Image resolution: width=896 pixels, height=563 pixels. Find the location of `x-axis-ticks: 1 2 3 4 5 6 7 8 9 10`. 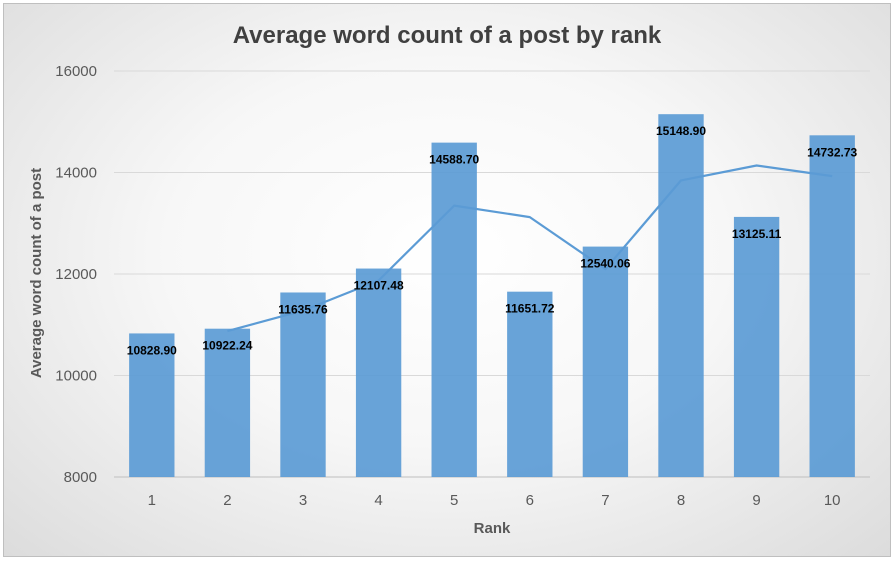

x-axis-ticks: 1 2 3 4 5 6 7 8 9 10 is located at coordinates (494, 500).